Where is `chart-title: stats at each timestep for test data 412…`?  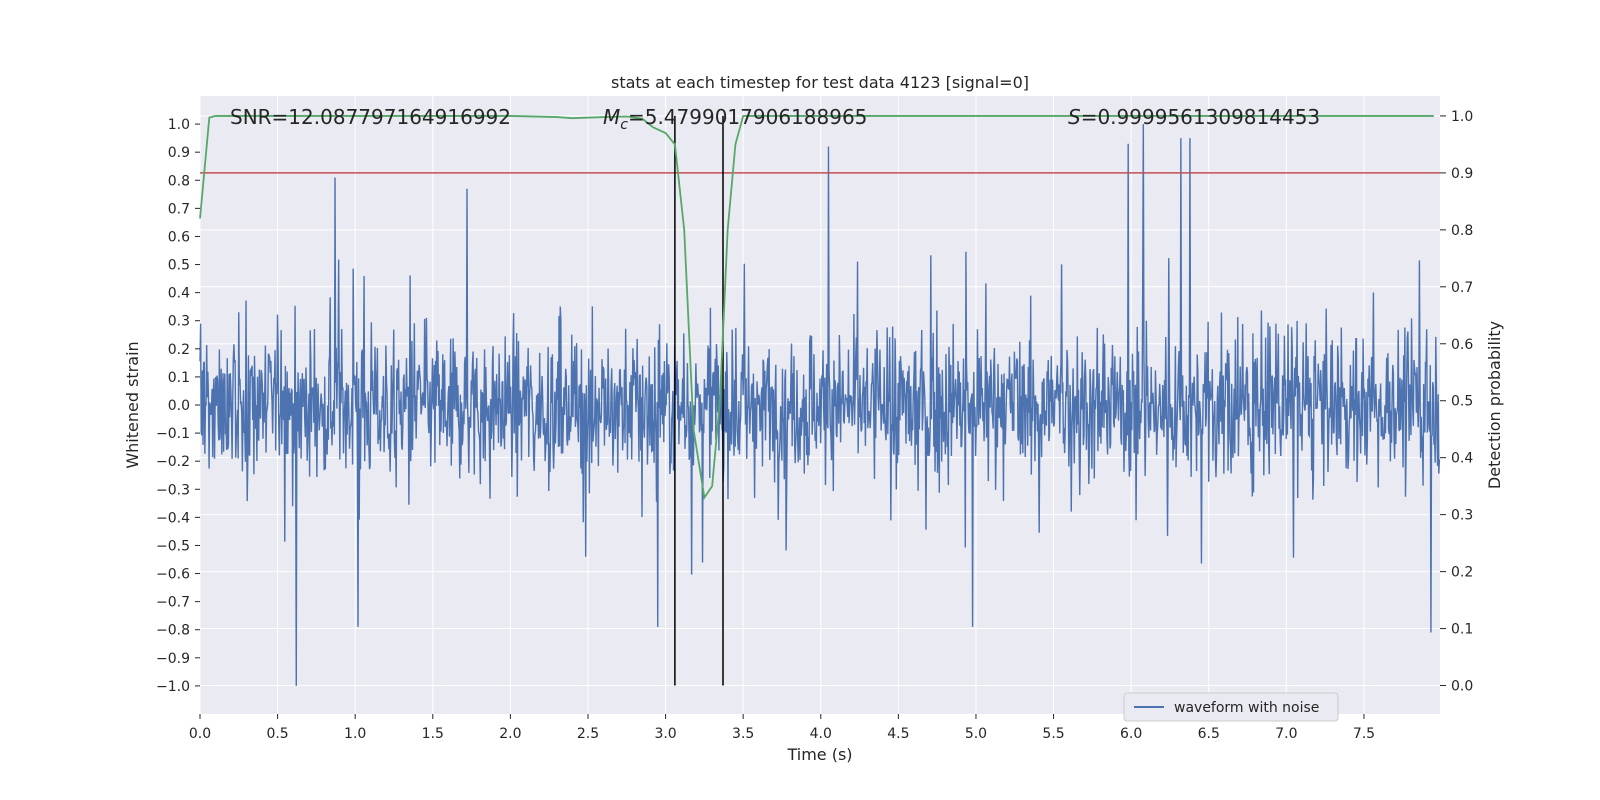
chart-title: stats at each timestep for test data 412… is located at coordinates (820, 82).